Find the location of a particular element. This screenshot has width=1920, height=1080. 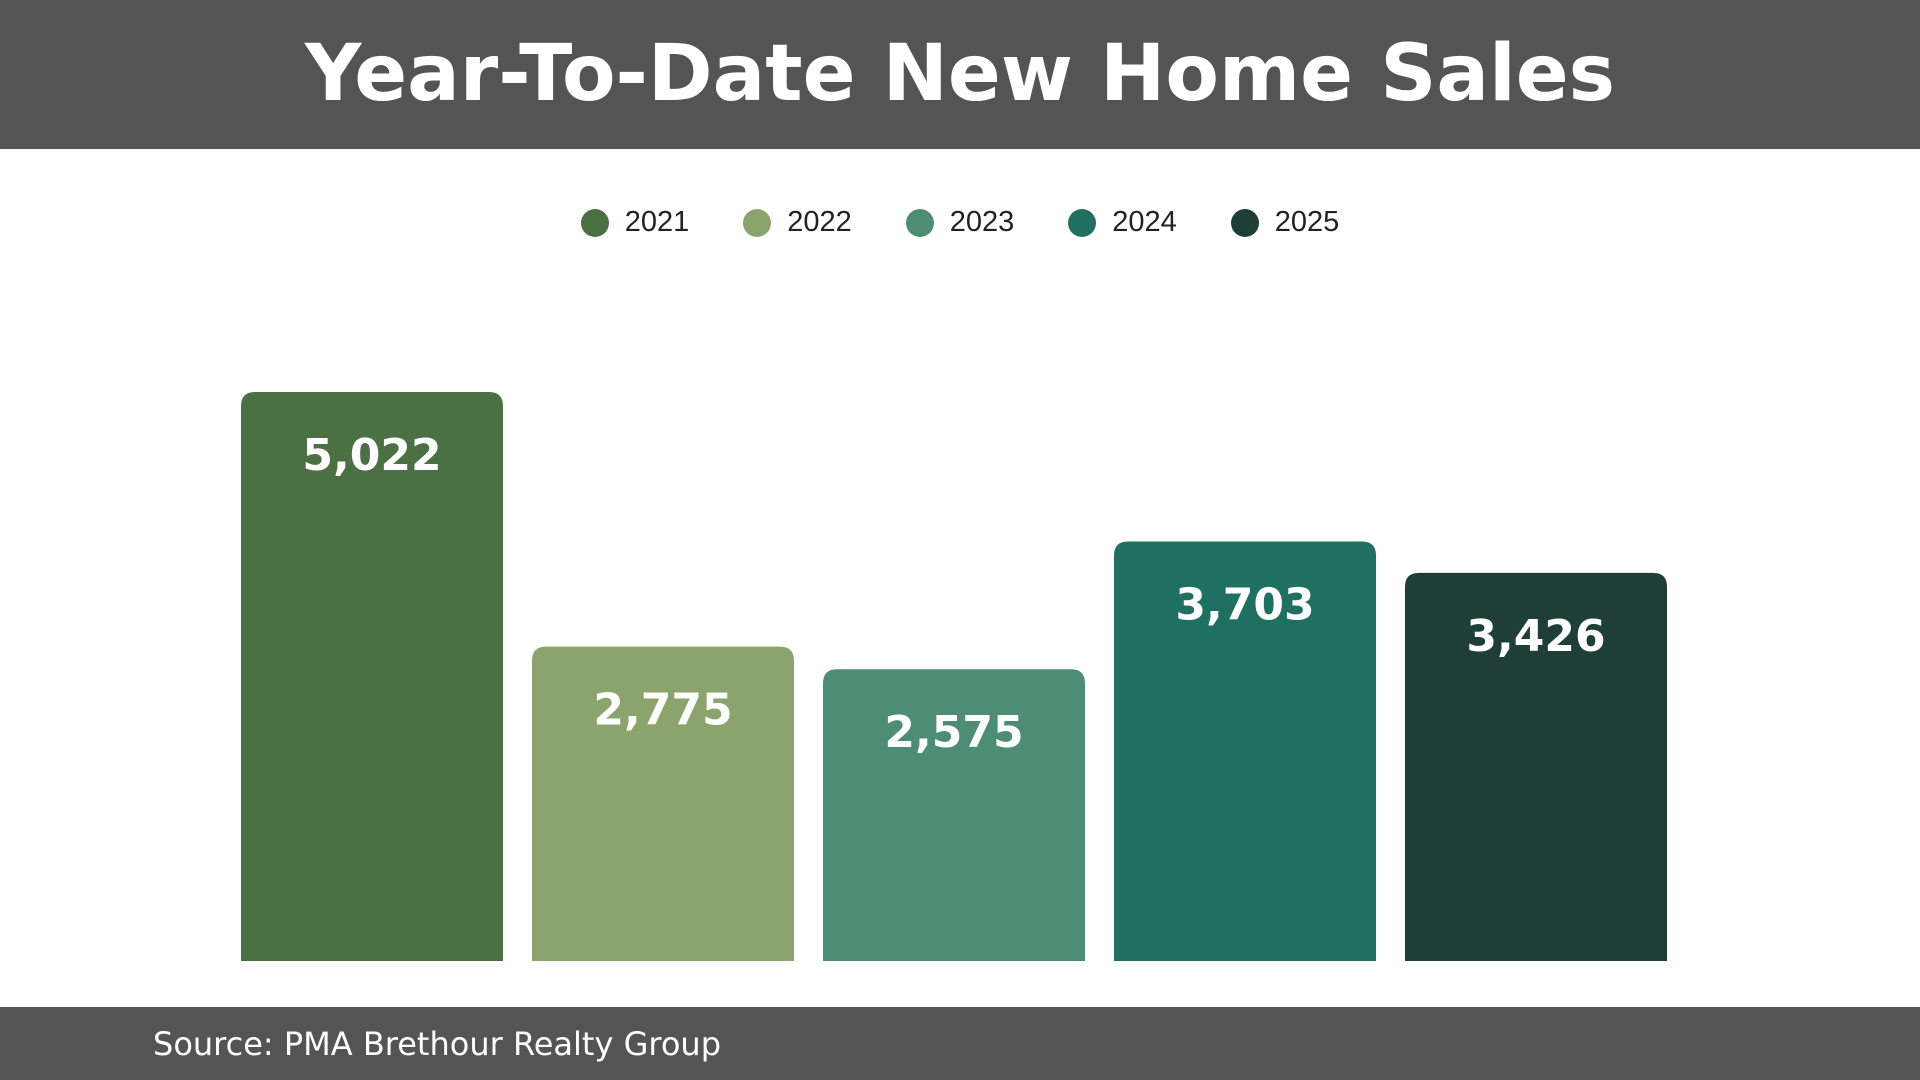

legend-item-2022: 2022 is located at coordinates (797, 222).